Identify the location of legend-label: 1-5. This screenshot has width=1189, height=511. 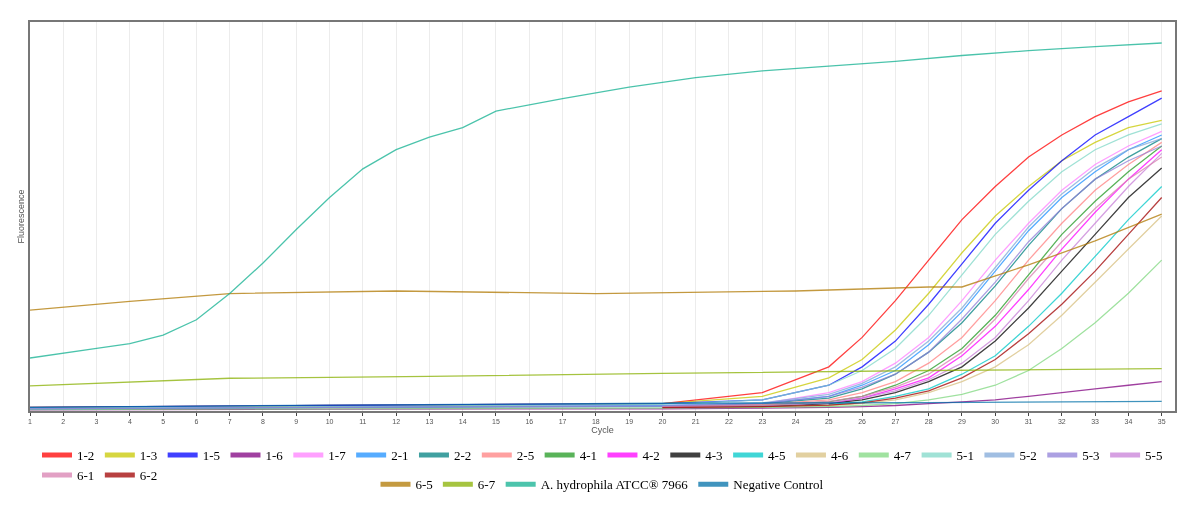
(211, 456).